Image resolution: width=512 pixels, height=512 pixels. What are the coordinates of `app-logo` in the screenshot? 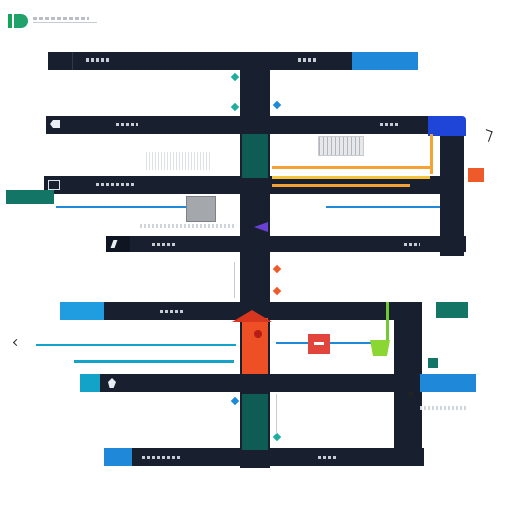 It's located at (18, 21).